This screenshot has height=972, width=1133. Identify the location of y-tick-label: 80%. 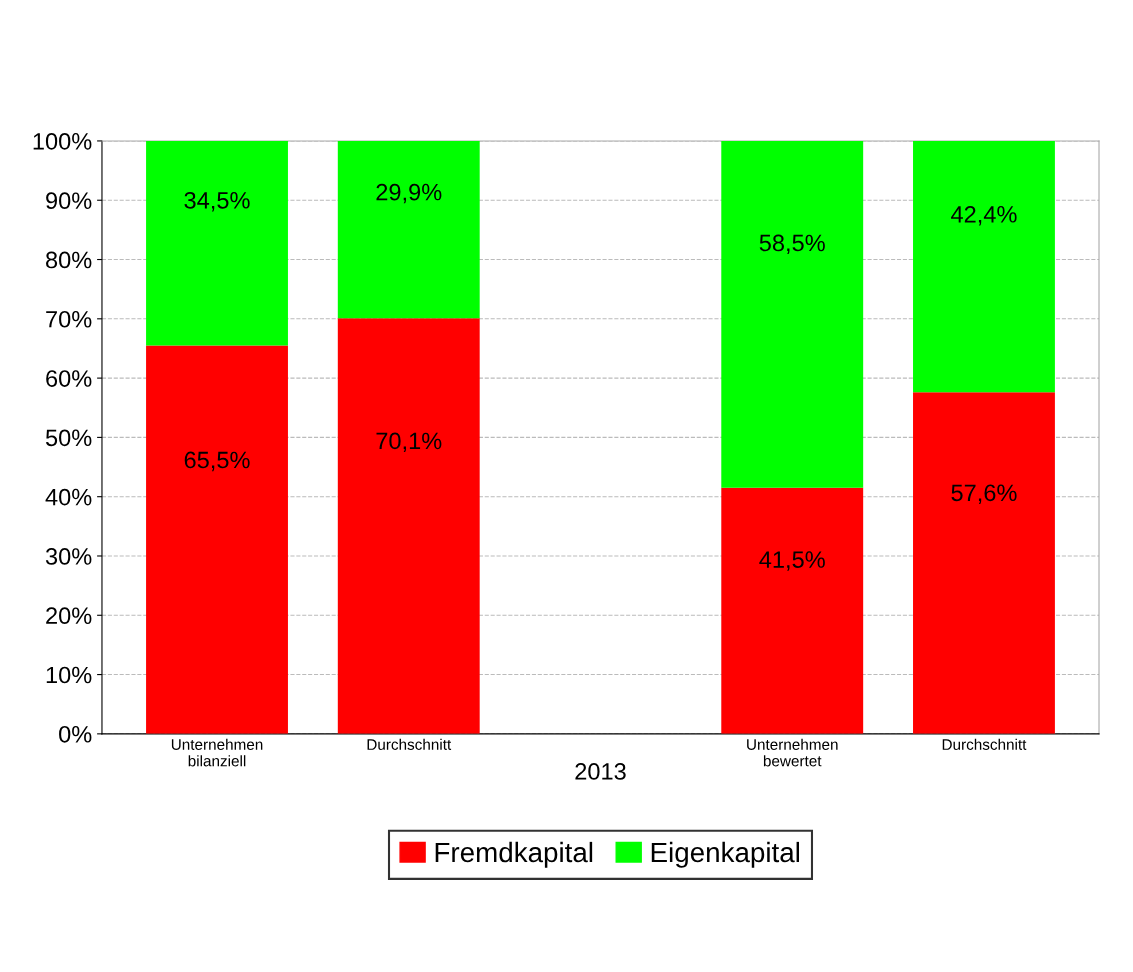
(69, 260).